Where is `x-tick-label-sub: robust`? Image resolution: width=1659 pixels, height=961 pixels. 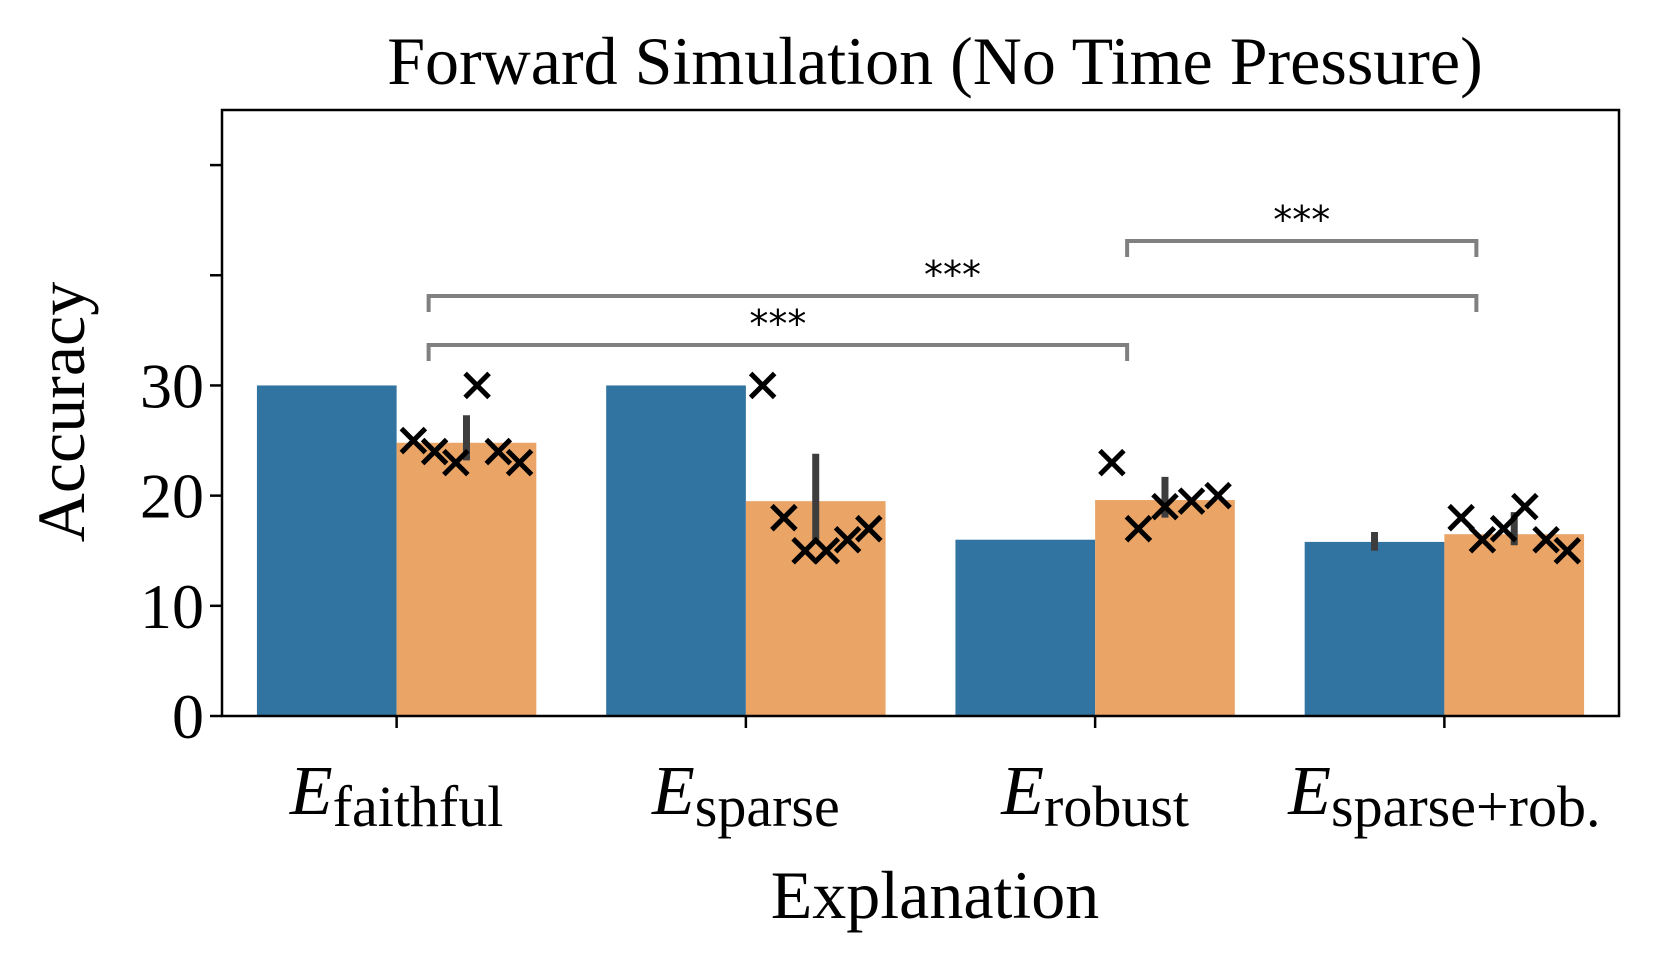
x-tick-label-sub: robust is located at coordinates (1116, 806).